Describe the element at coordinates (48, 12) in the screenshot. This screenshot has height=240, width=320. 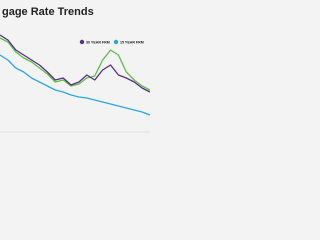
I see `chart-title: gage Rate Trends` at that location.